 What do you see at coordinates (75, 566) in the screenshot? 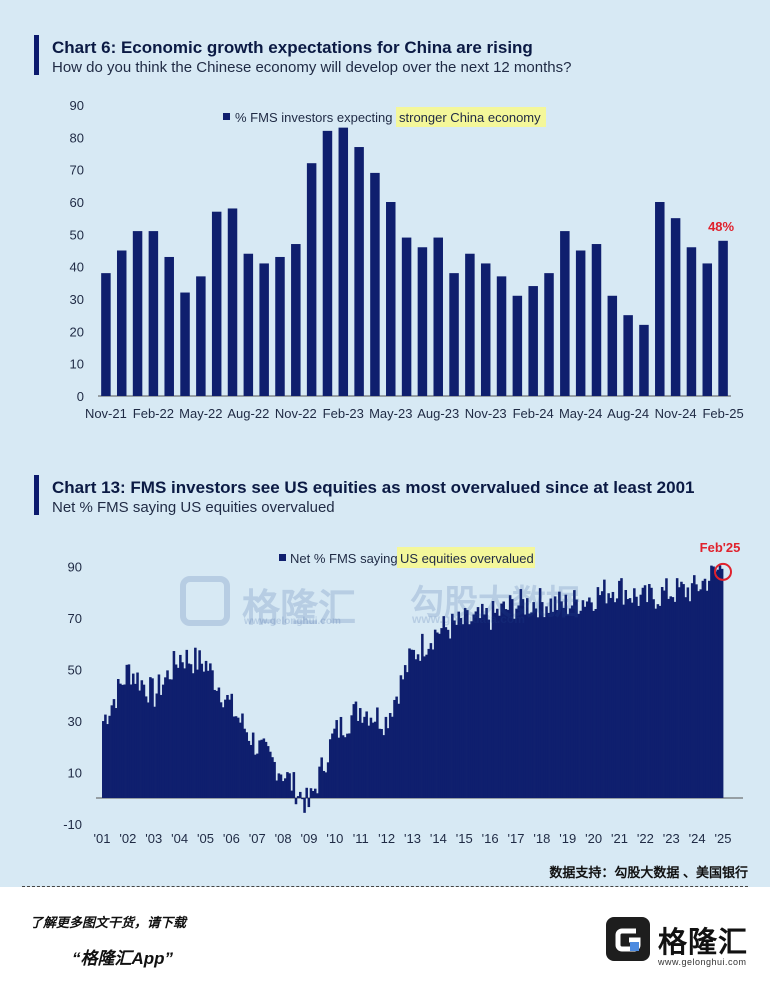
I see `chart13-y-tick: 90` at bounding box center [75, 566].